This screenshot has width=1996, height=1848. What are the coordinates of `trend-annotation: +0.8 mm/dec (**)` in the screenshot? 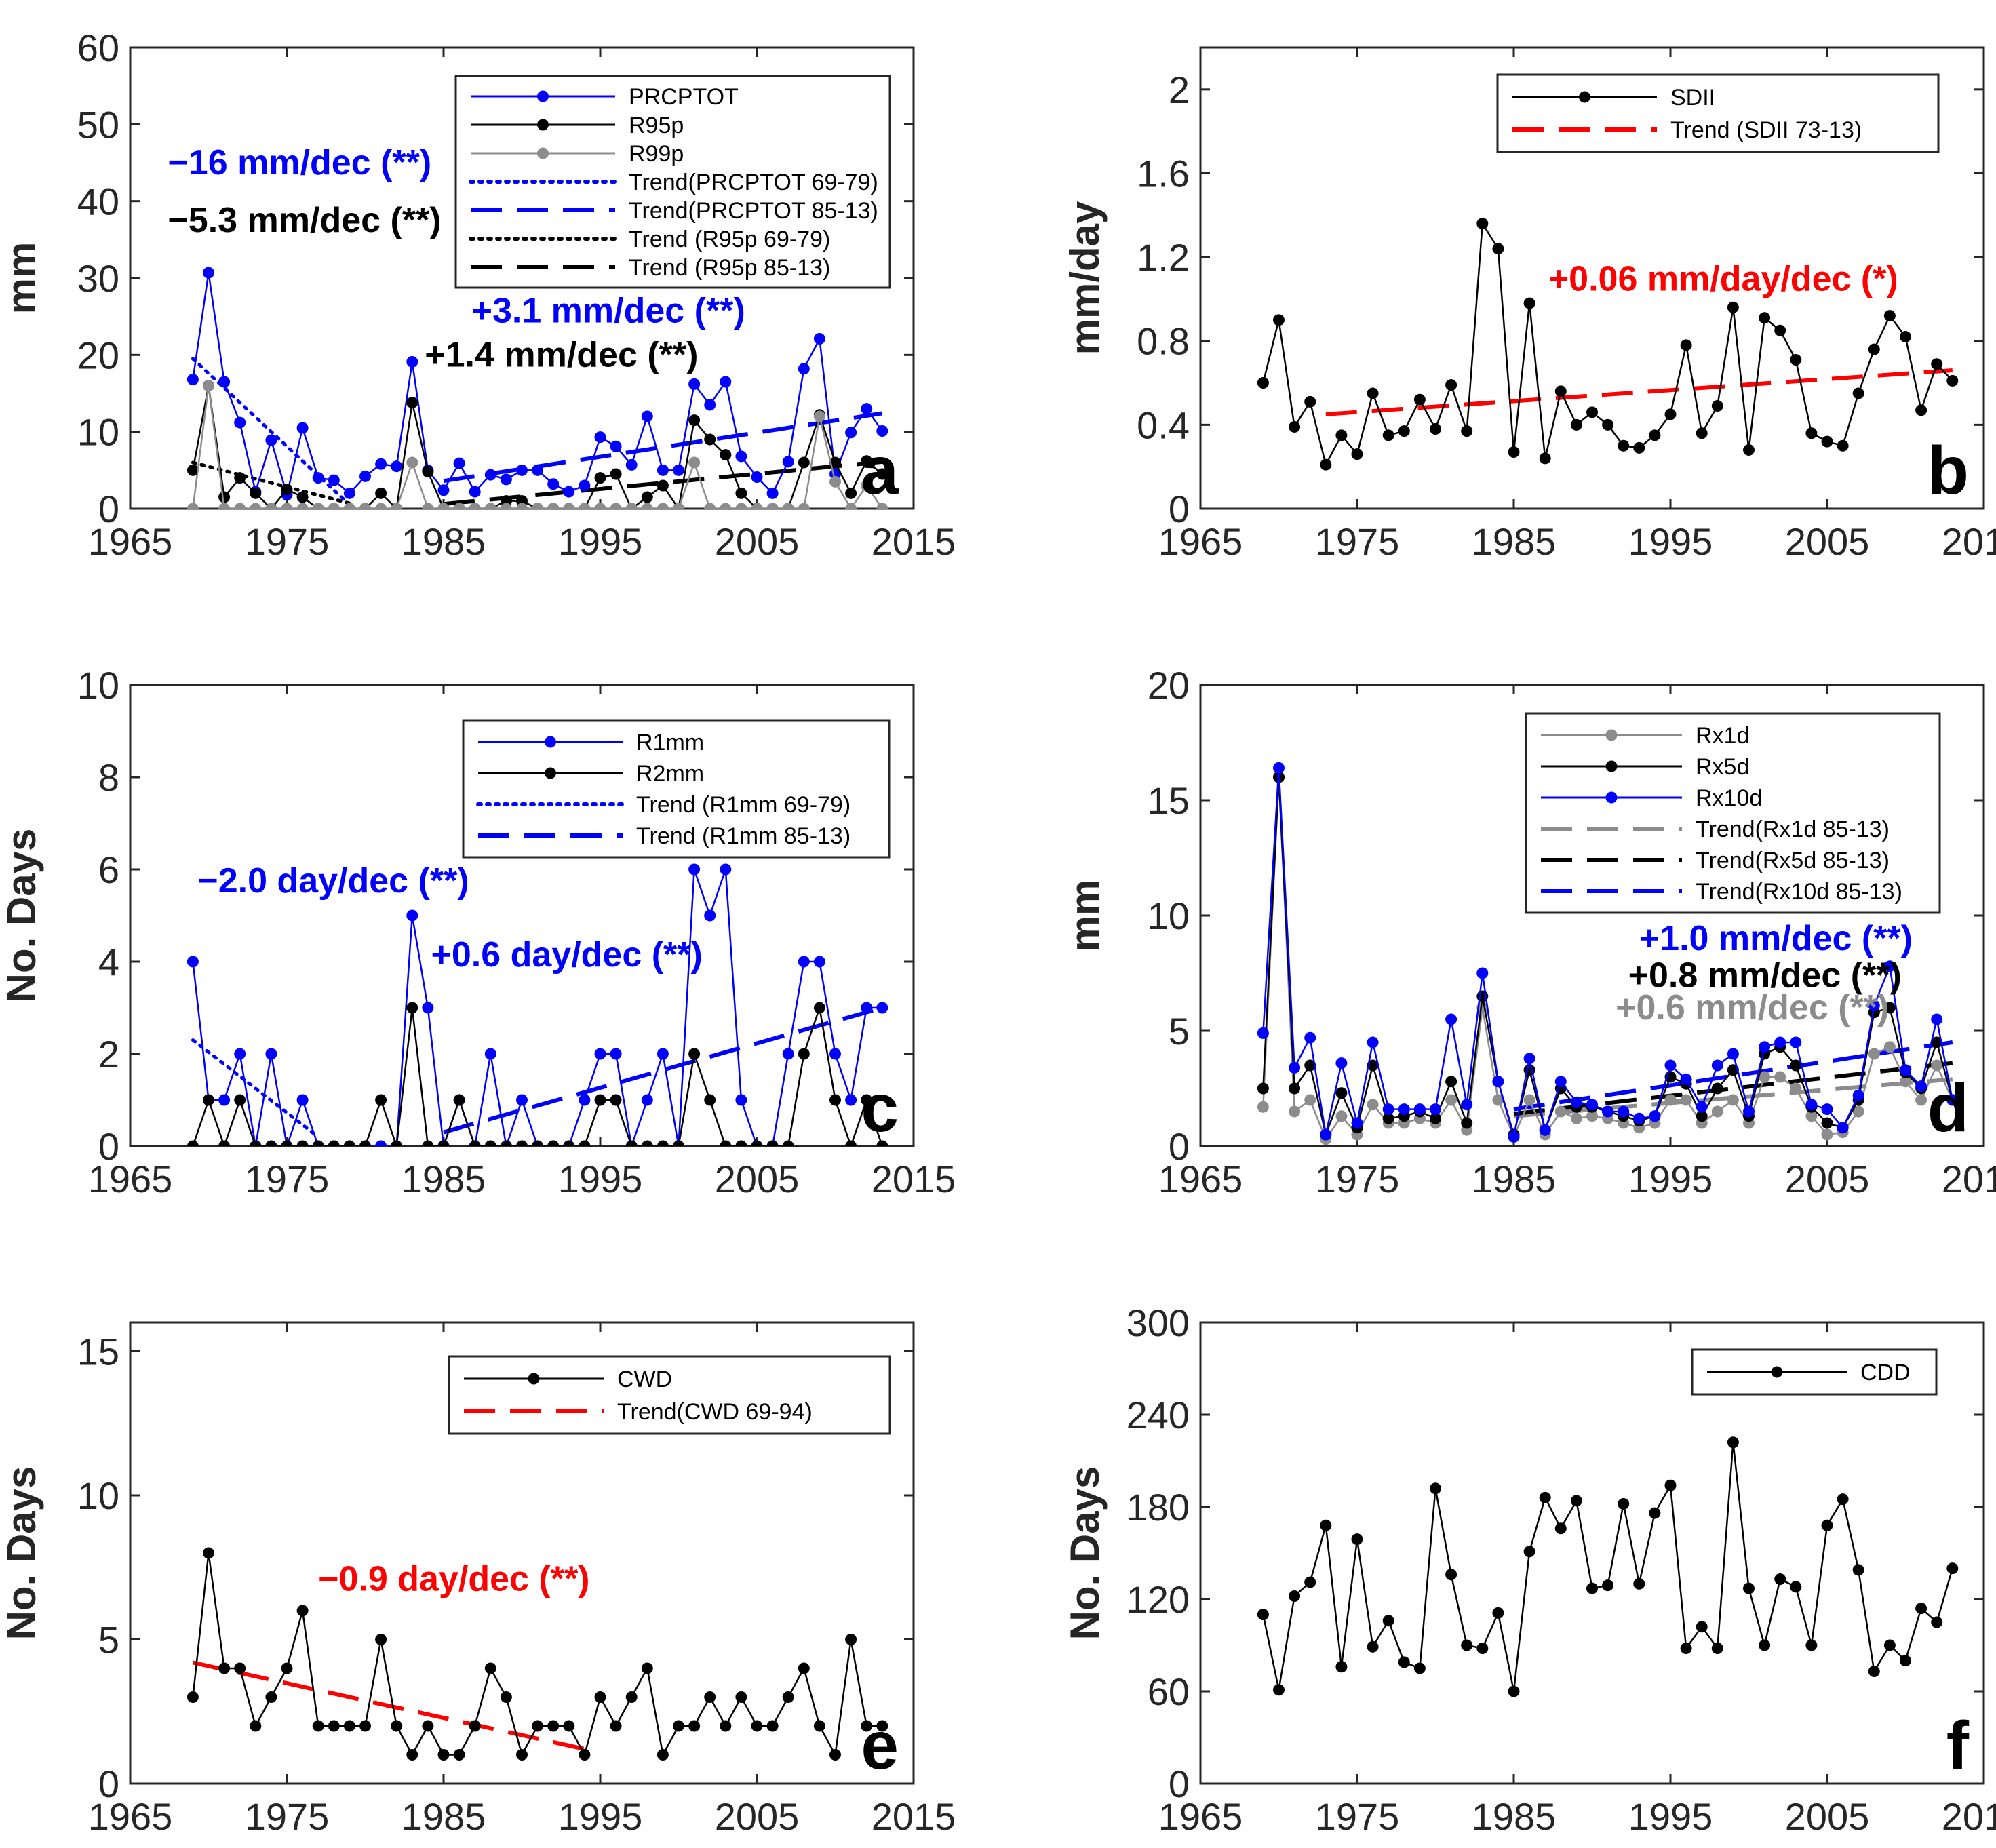 It's located at (1765, 975).